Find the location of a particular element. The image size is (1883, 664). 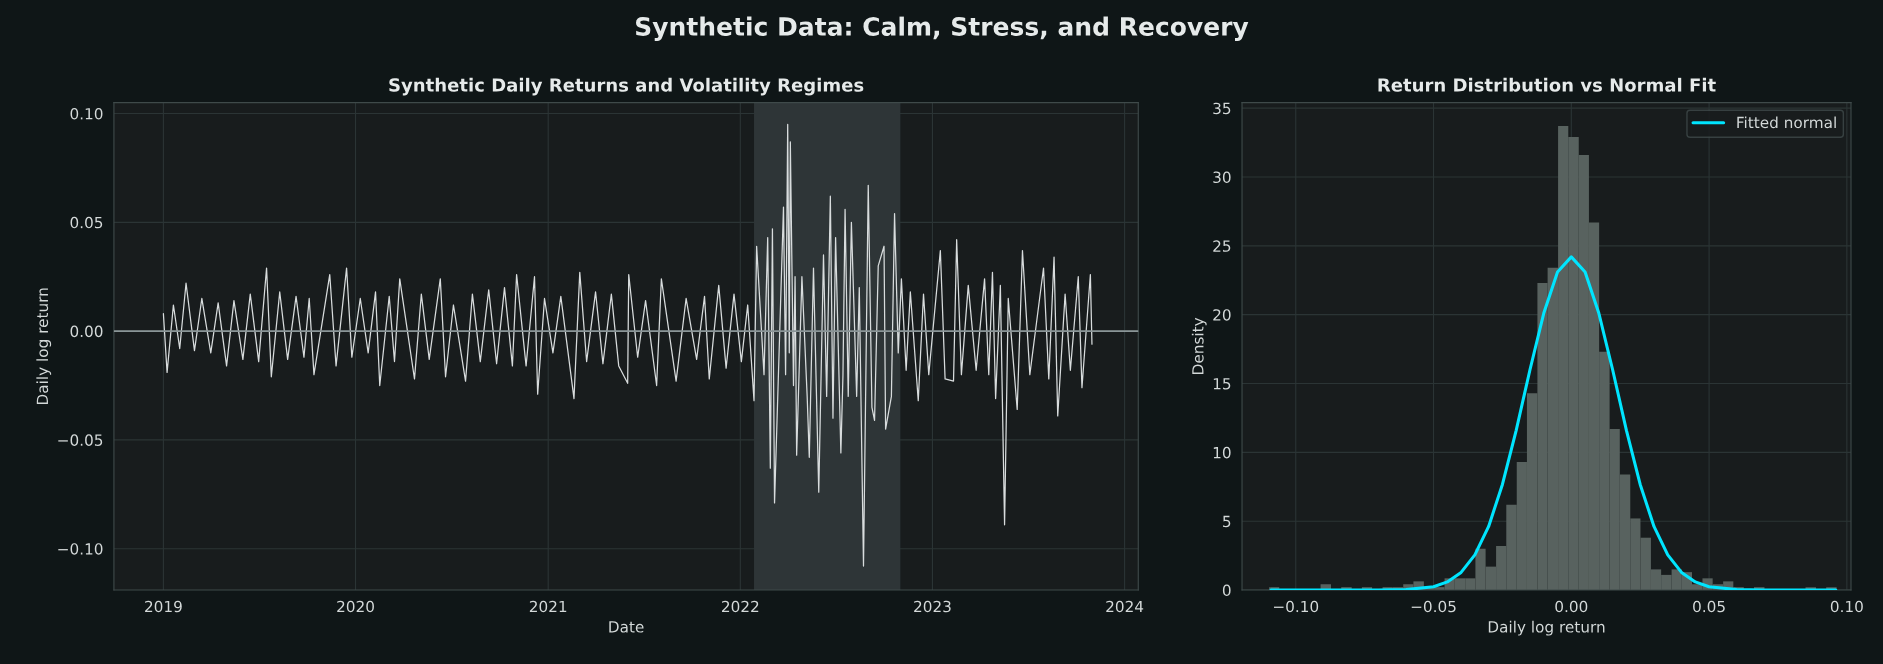

y-tick-label: 35 is located at coordinates (1222, 108).